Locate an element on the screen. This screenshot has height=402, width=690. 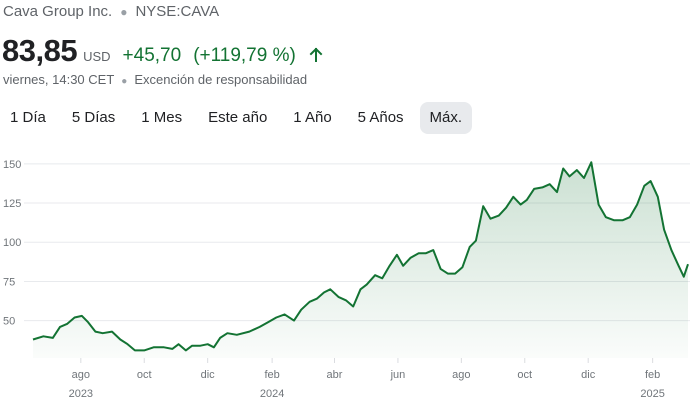
current-price: 83,85 is located at coordinates (40, 50).